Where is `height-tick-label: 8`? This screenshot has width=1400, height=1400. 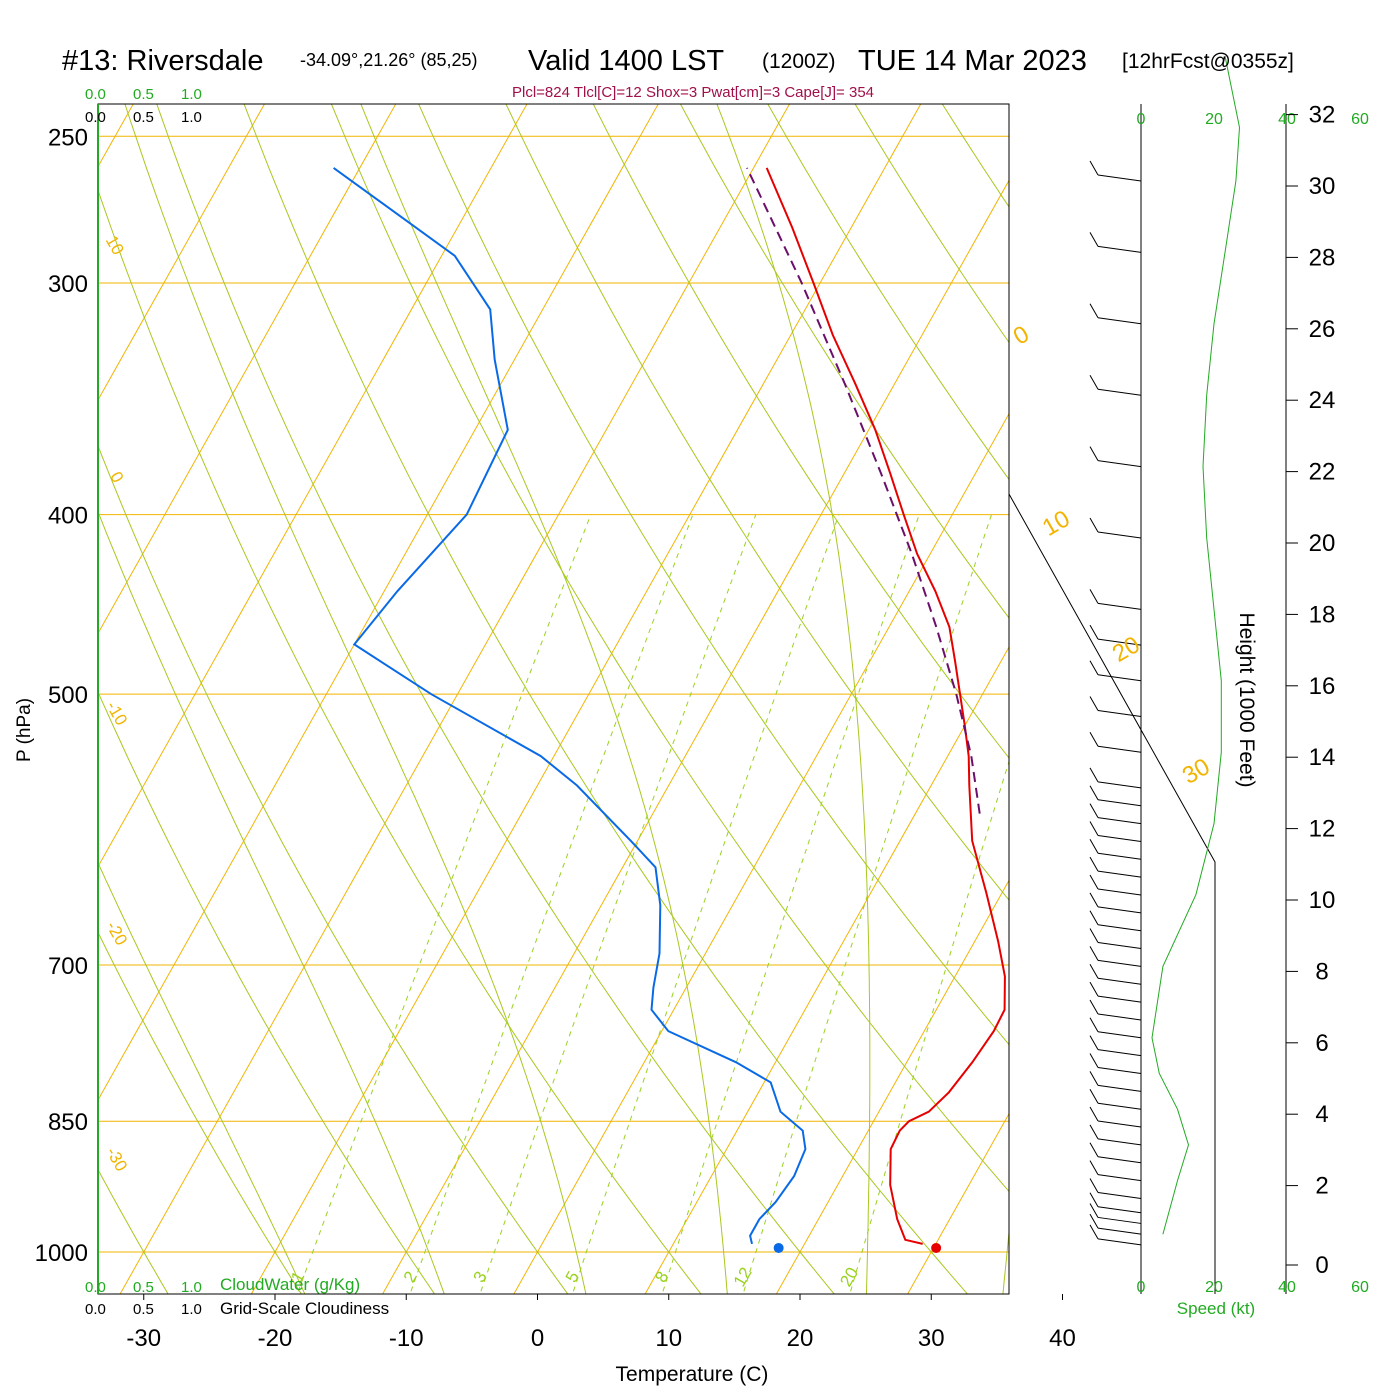 height-tick-label: 8 is located at coordinates (1321, 971).